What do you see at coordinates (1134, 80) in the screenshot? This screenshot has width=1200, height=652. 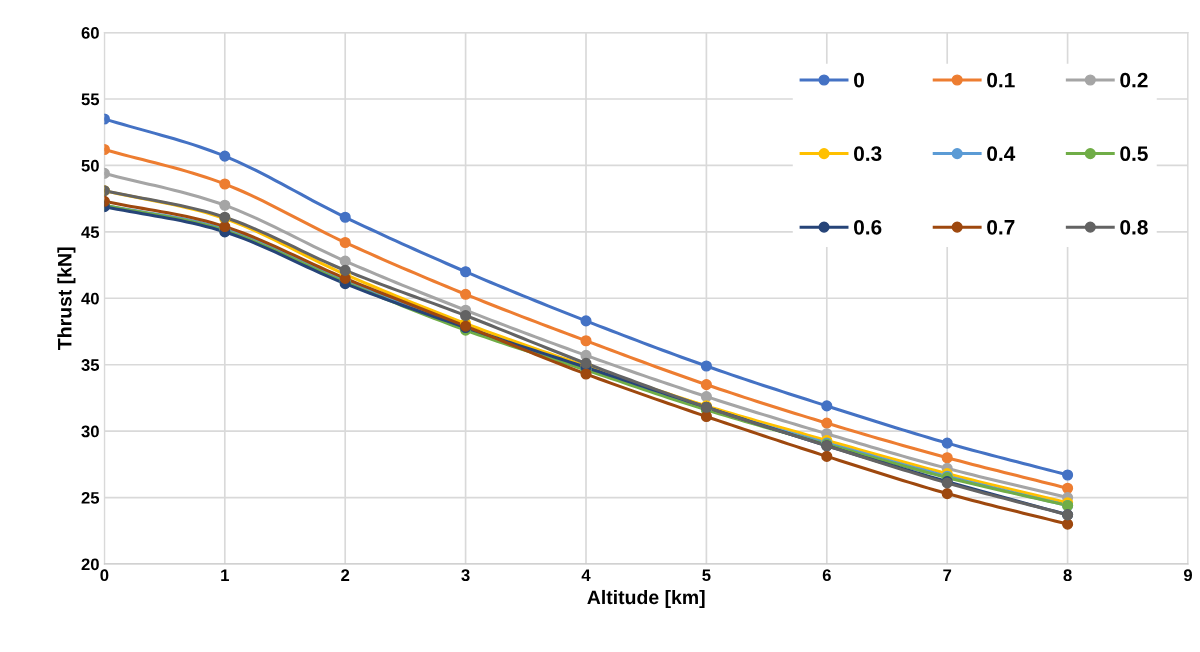 I see `legend-label: 0.2` at bounding box center [1134, 80].